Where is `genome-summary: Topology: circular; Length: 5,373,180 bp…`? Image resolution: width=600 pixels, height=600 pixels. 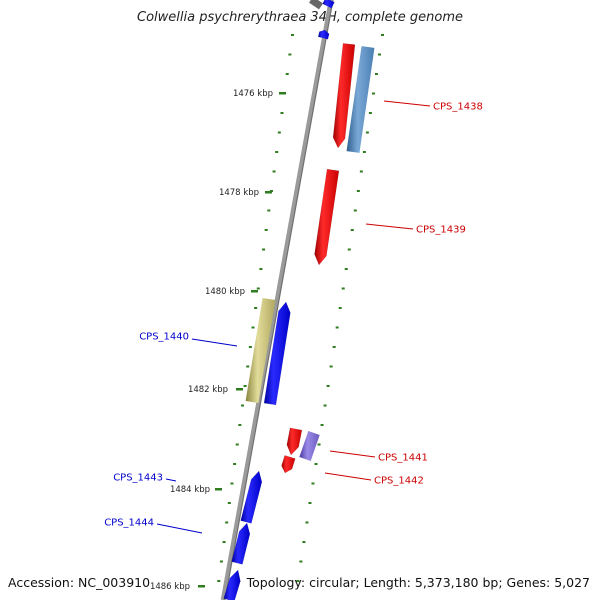 genome-summary: Topology: circular; Length: 5,373,180 bp… is located at coordinates (418, 582).